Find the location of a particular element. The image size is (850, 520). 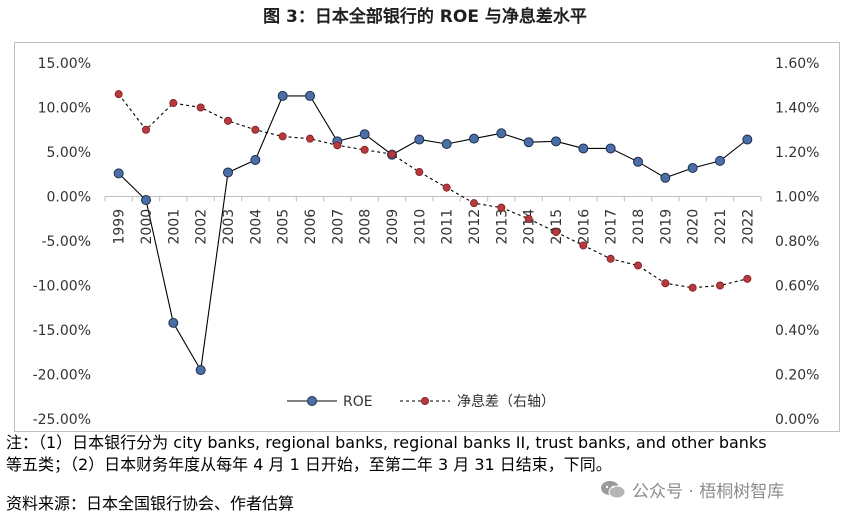

y-right-tick-label: 1.40% is located at coordinates (797, 109).